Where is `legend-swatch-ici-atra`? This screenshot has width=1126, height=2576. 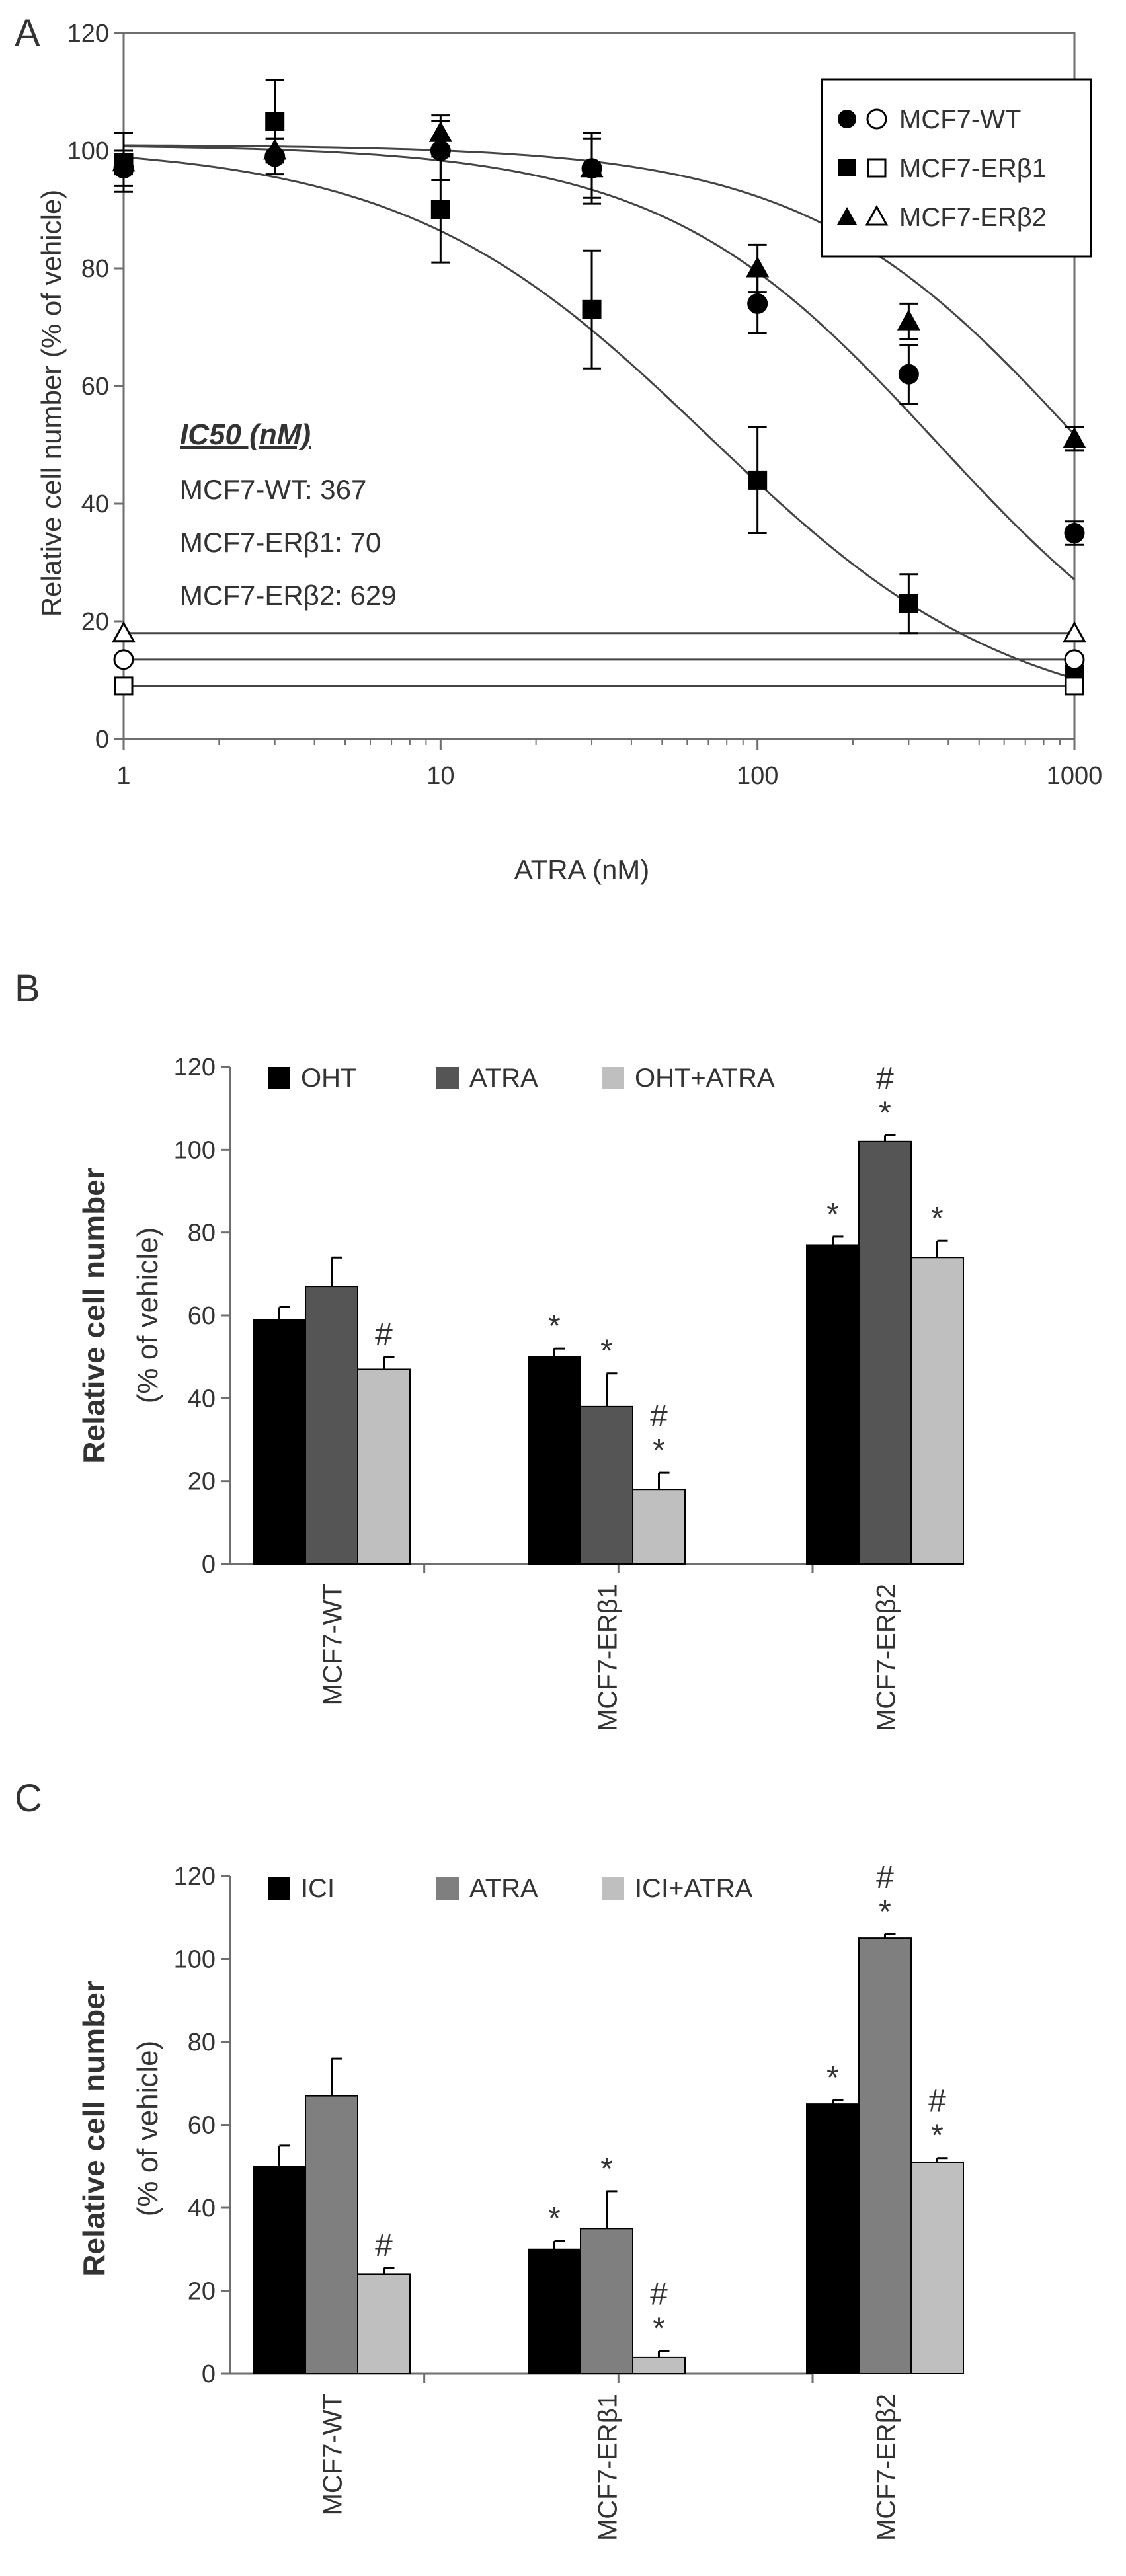 legend-swatch-ici-atra is located at coordinates (613, 1888).